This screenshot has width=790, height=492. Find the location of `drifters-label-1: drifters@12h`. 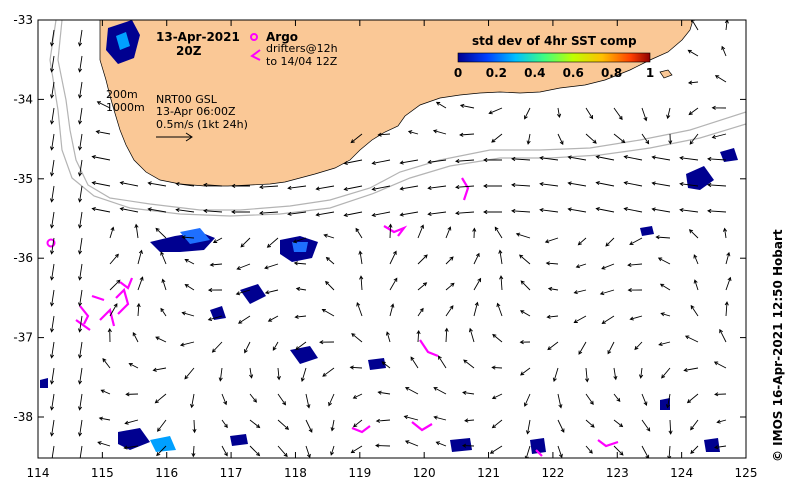

drifters-label-1: drifters@12h is located at coordinates (302, 48).